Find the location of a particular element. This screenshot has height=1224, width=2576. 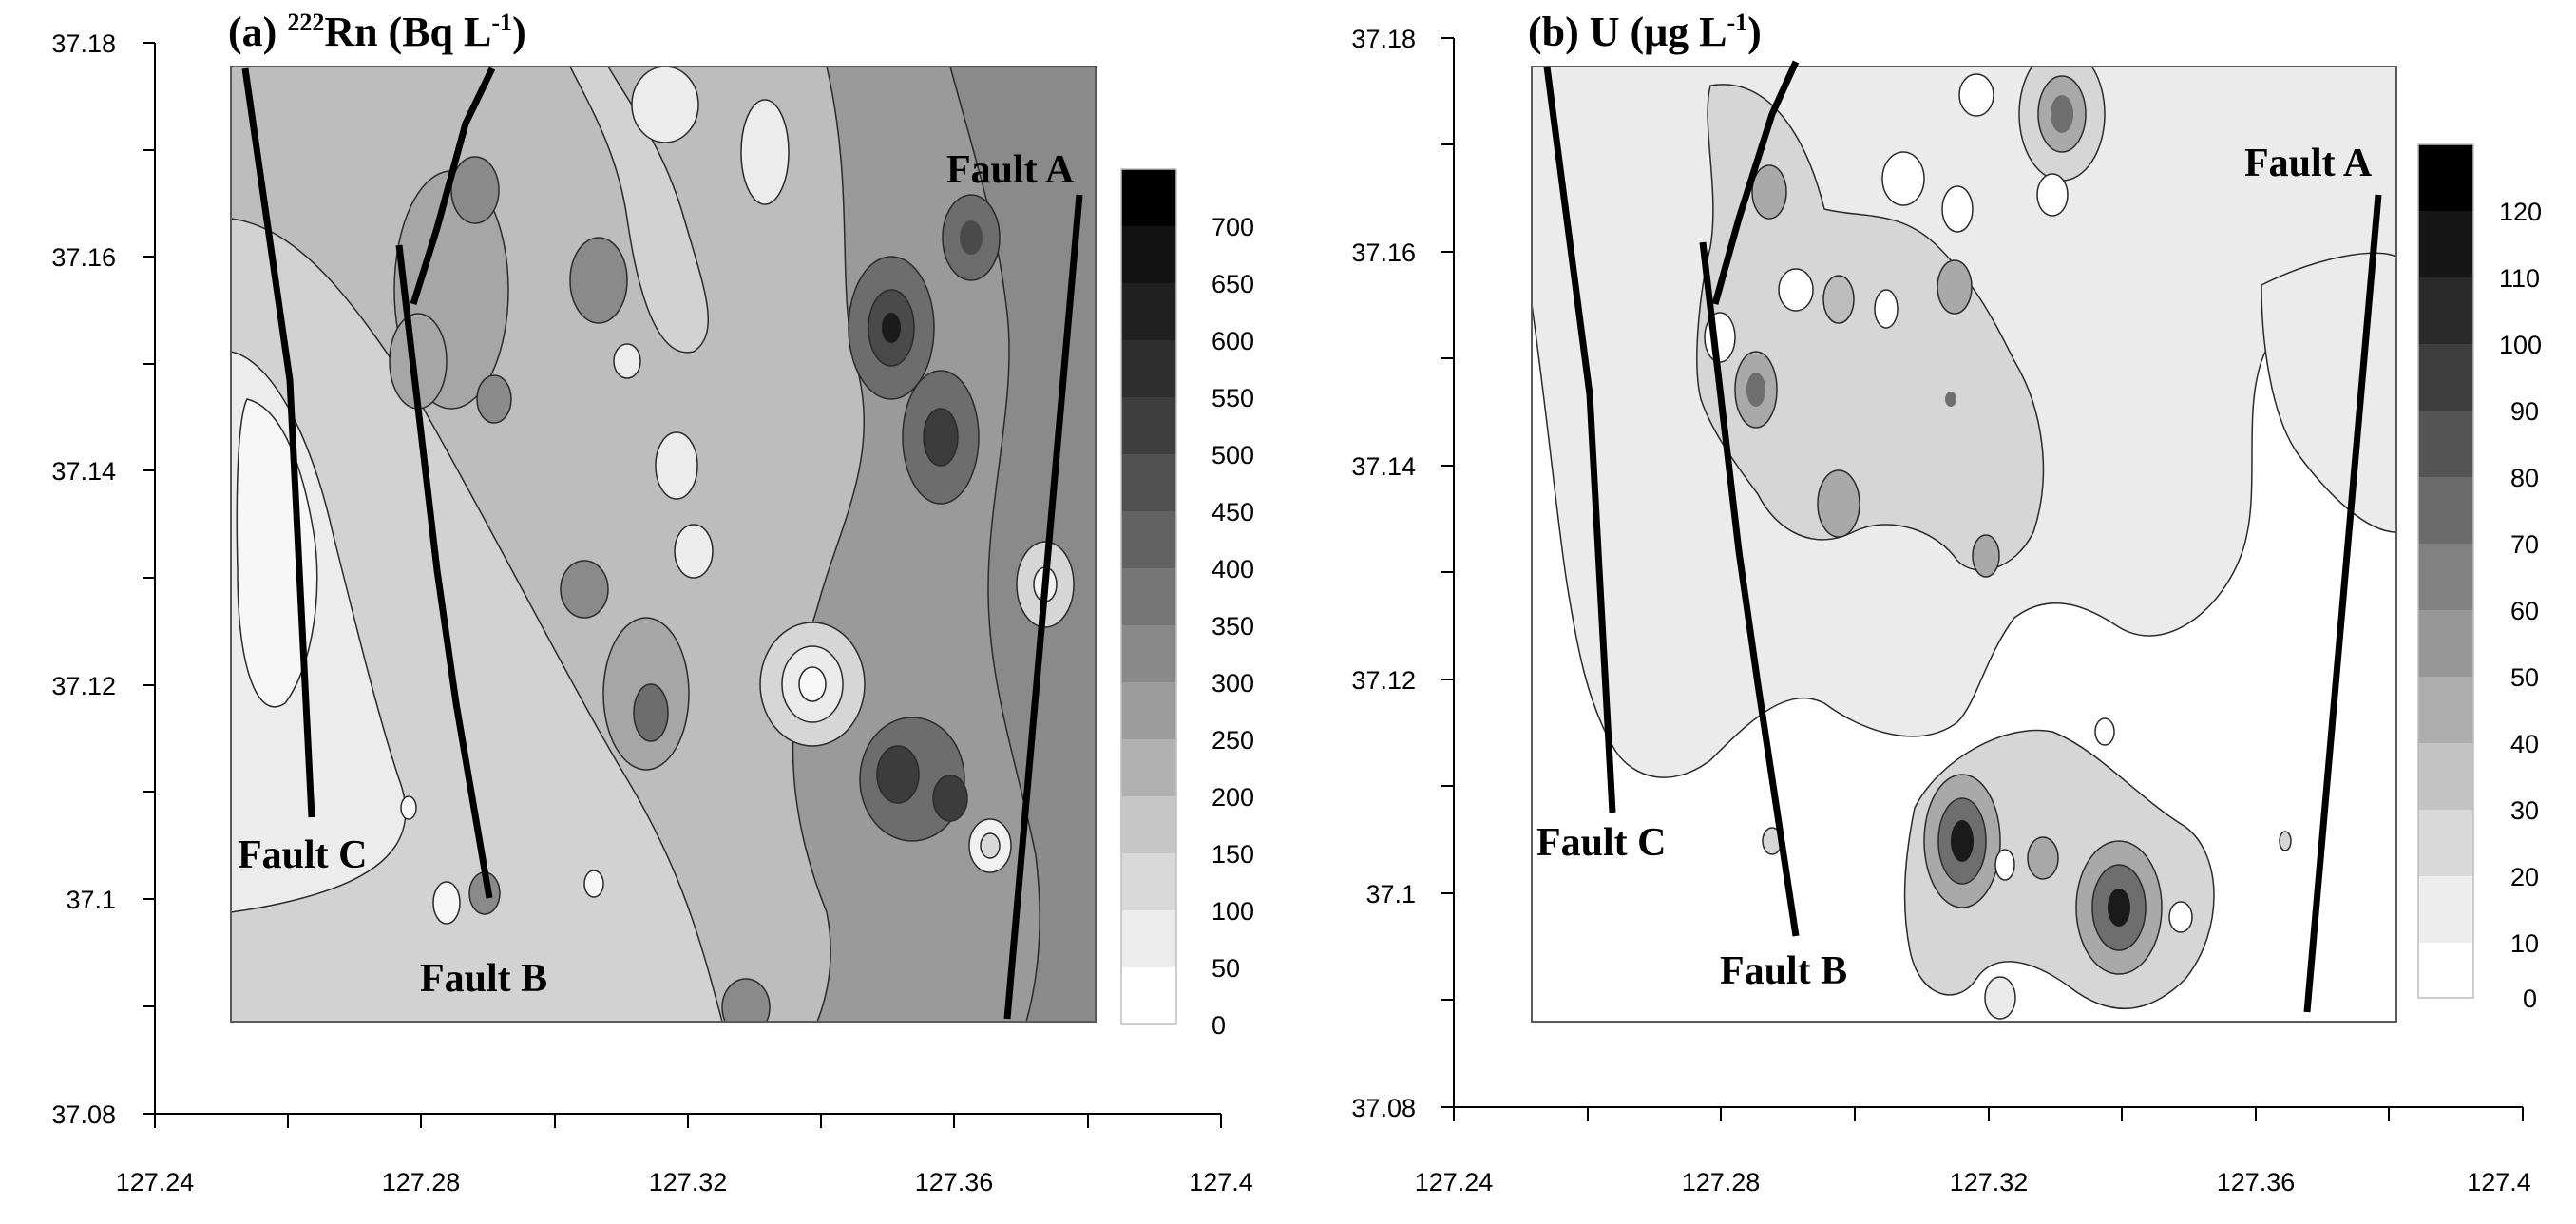

panel-b-x-tick: 127.28 is located at coordinates (1721, 1182).